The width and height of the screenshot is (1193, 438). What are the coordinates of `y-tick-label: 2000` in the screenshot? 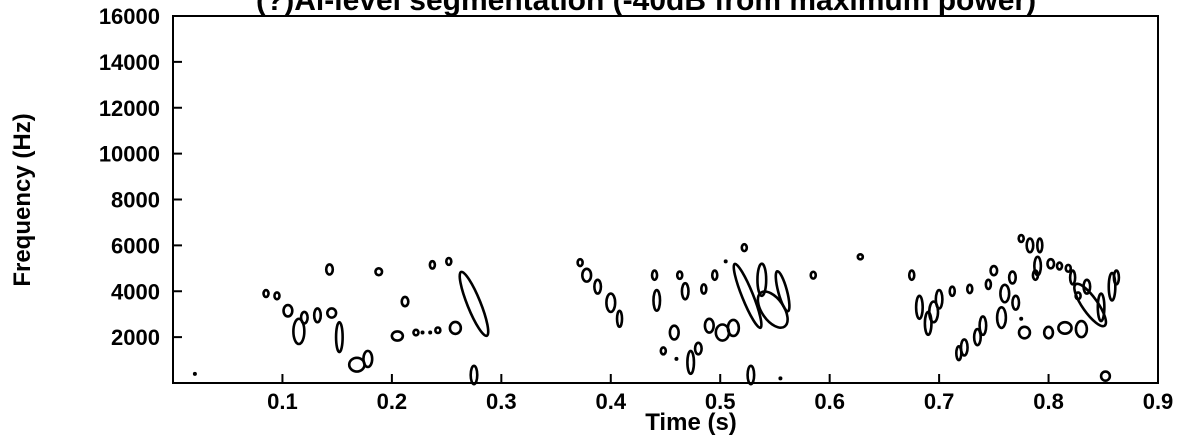 It's located at (135, 337).